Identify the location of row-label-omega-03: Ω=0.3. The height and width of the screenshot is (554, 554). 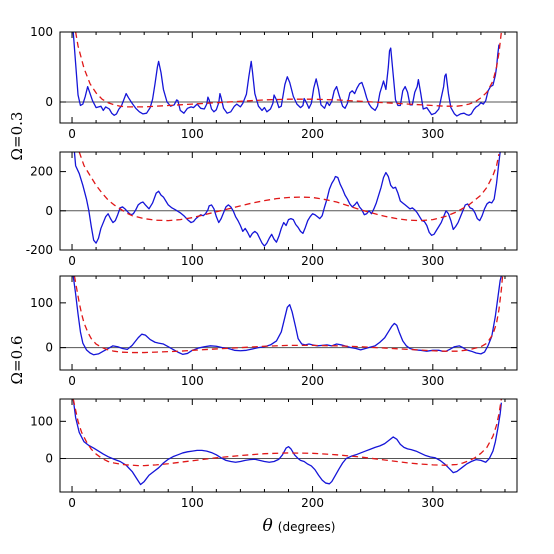
(17, 136).